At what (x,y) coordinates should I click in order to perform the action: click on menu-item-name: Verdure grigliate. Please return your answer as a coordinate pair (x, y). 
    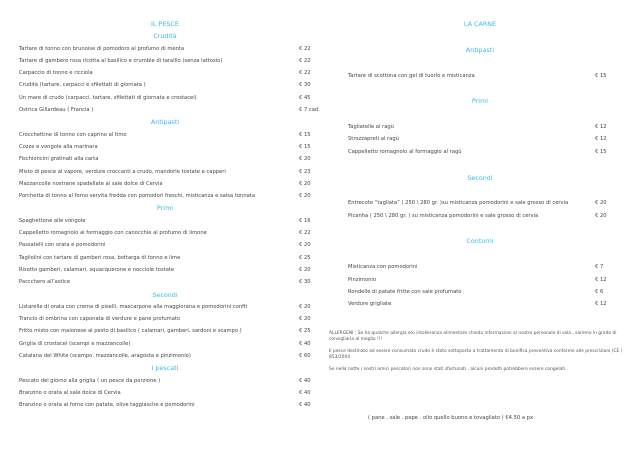
    Looking at the image, I should click on (370, 304).